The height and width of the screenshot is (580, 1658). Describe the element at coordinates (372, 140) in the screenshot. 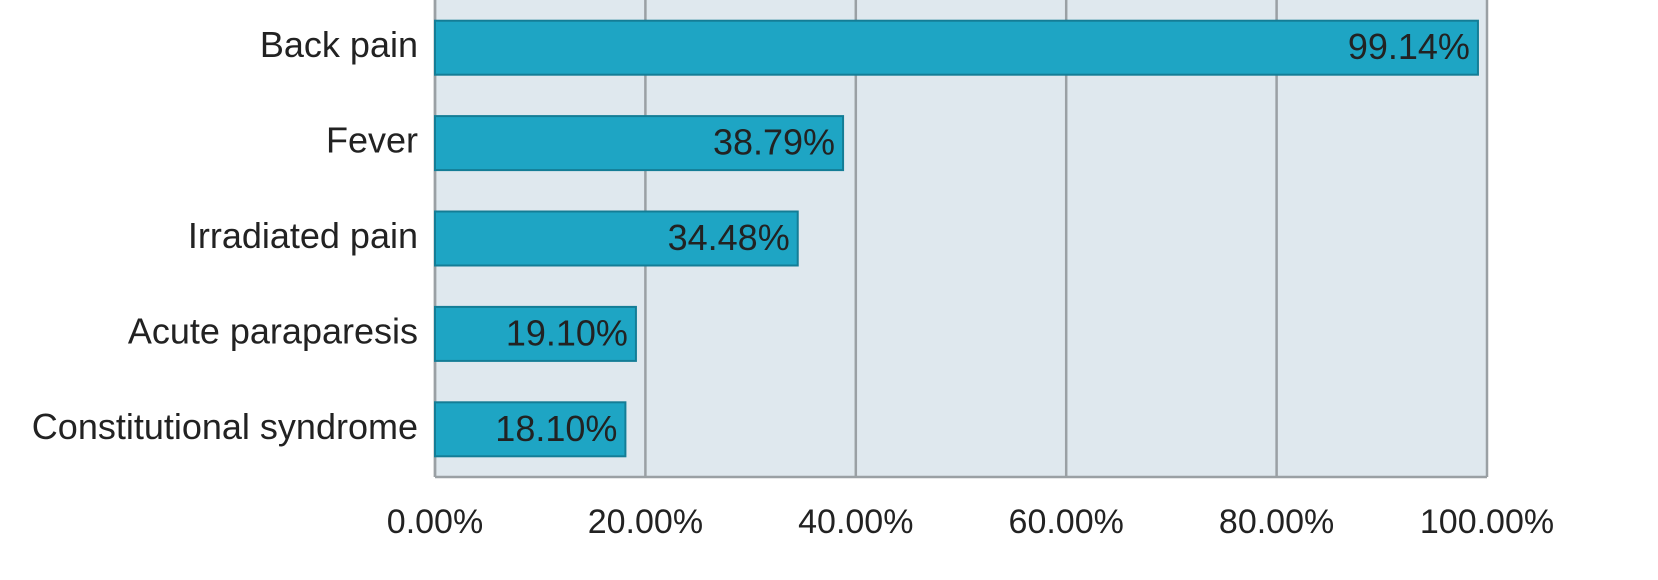

I see `y-tick-label: Fever` at that location.